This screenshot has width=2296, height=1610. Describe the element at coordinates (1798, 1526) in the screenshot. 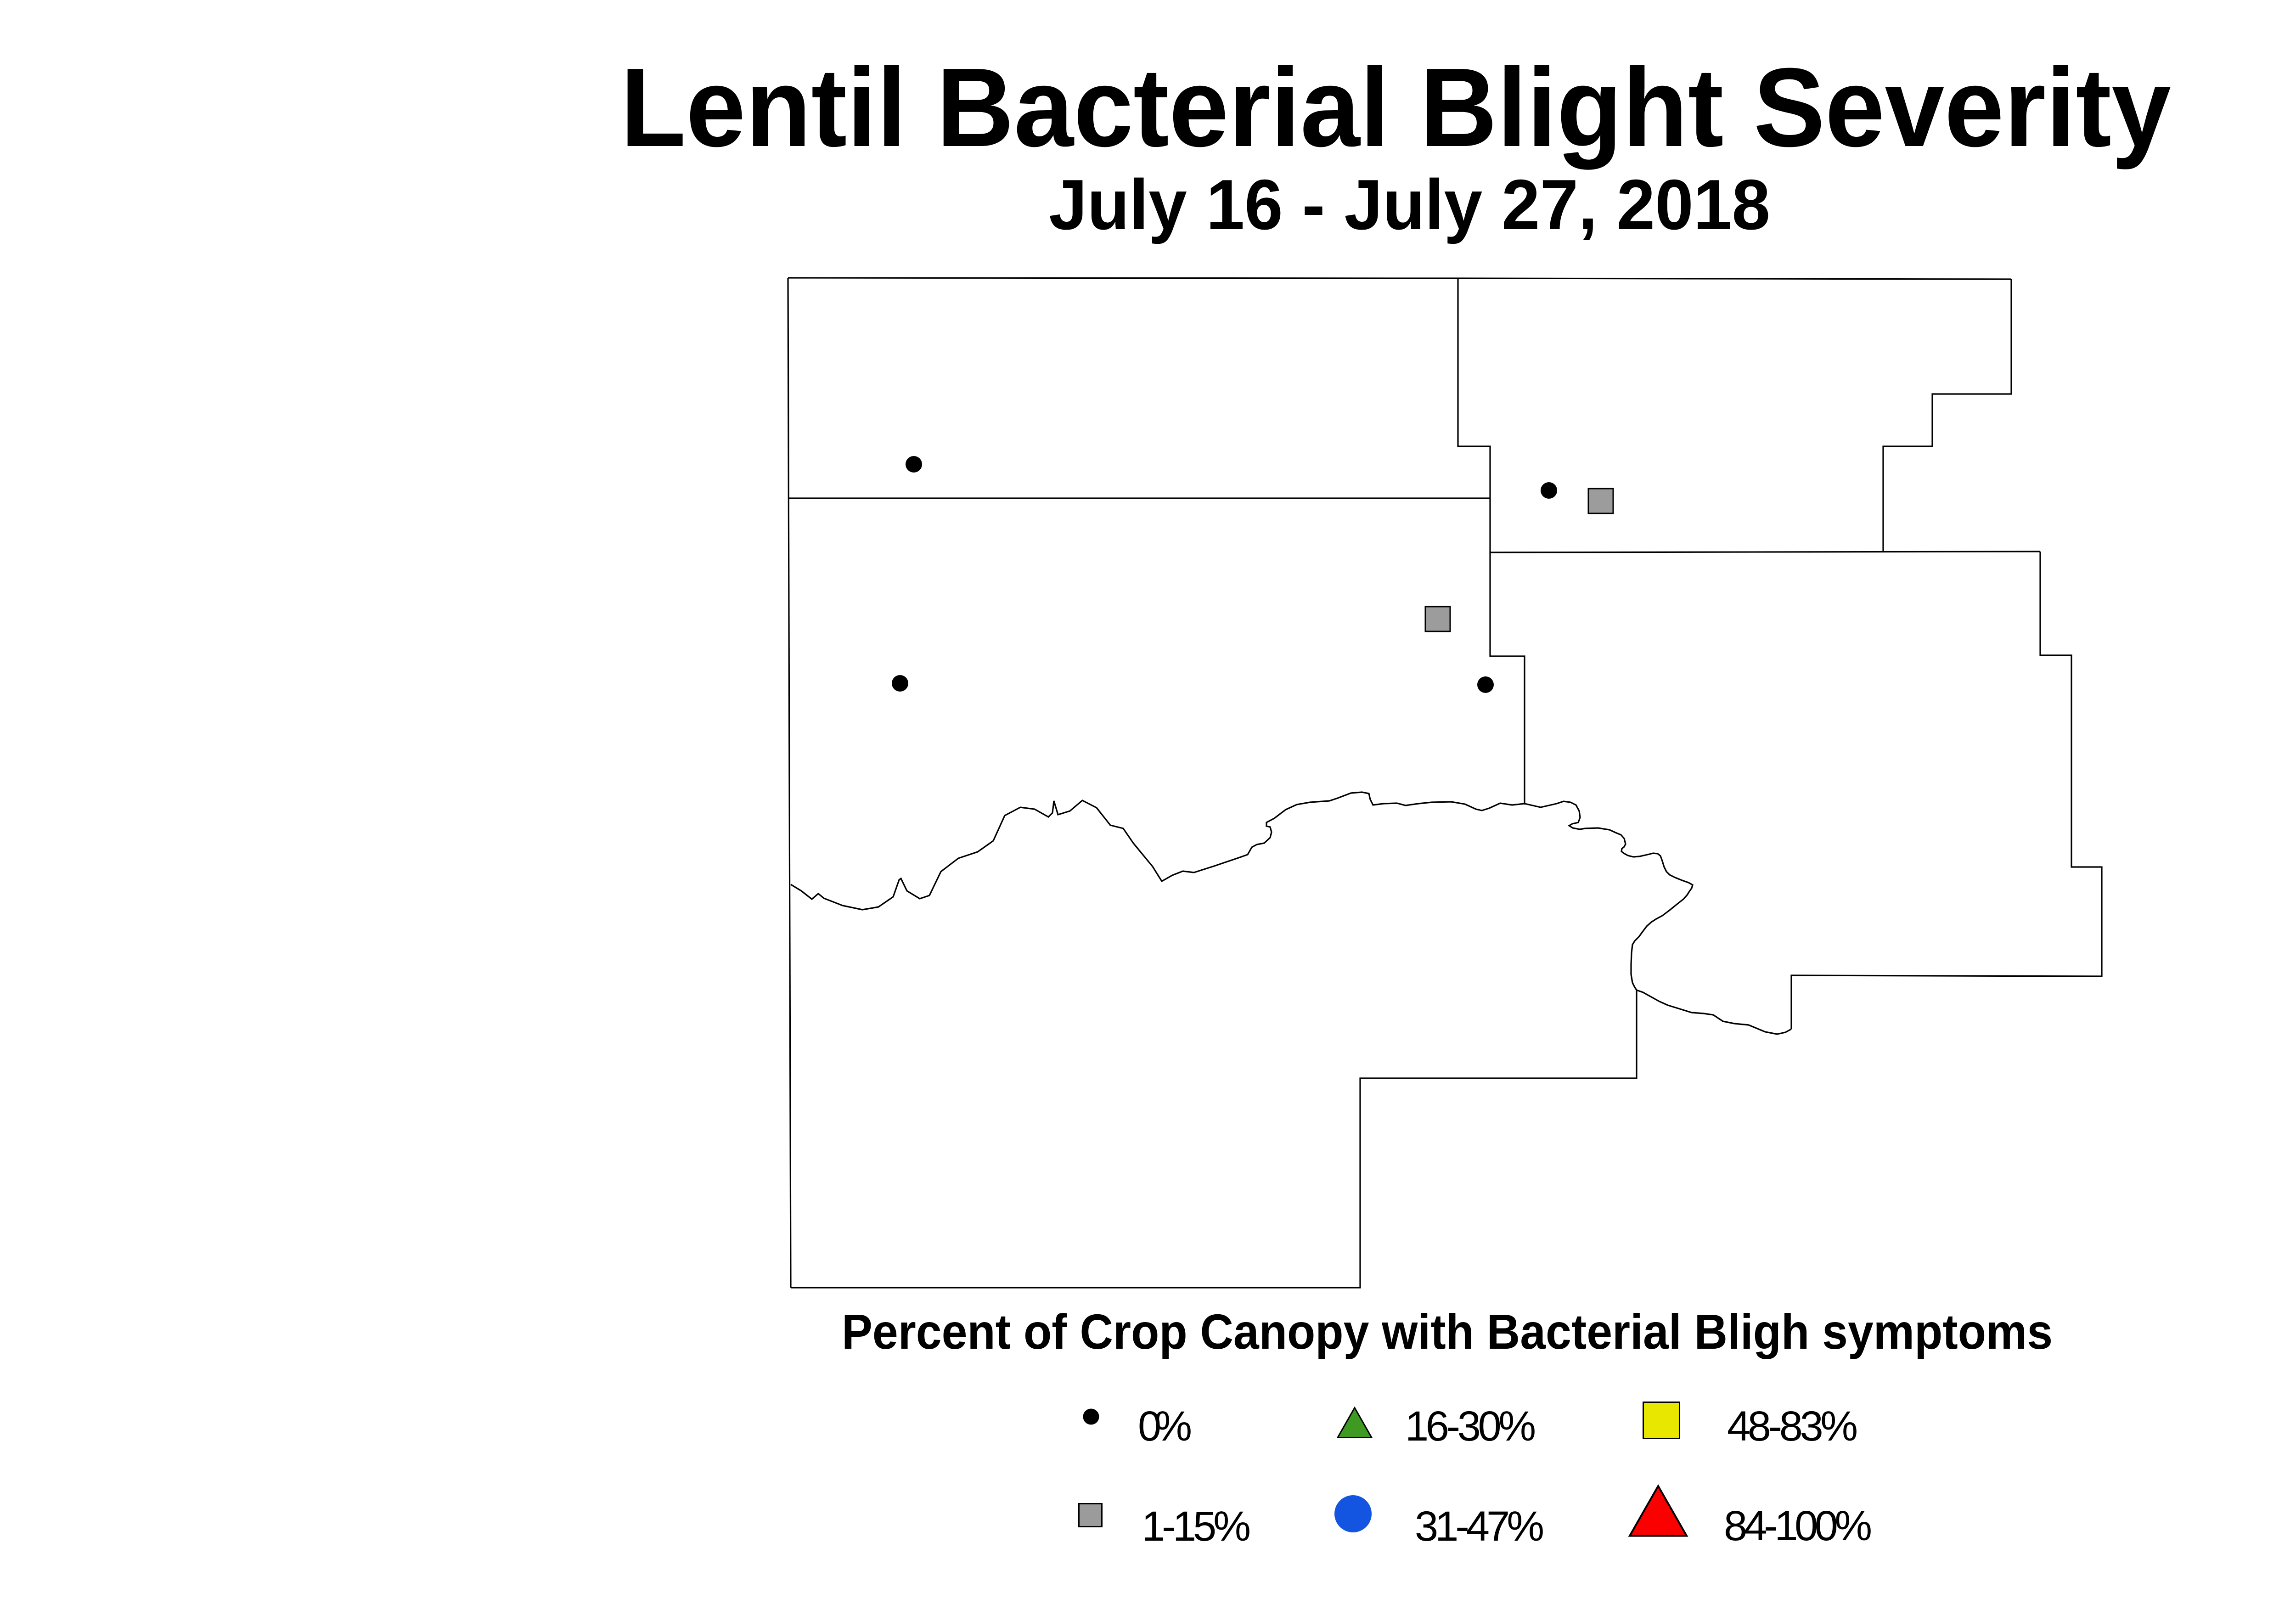

I see `svg-text: 84-100%` at that location.